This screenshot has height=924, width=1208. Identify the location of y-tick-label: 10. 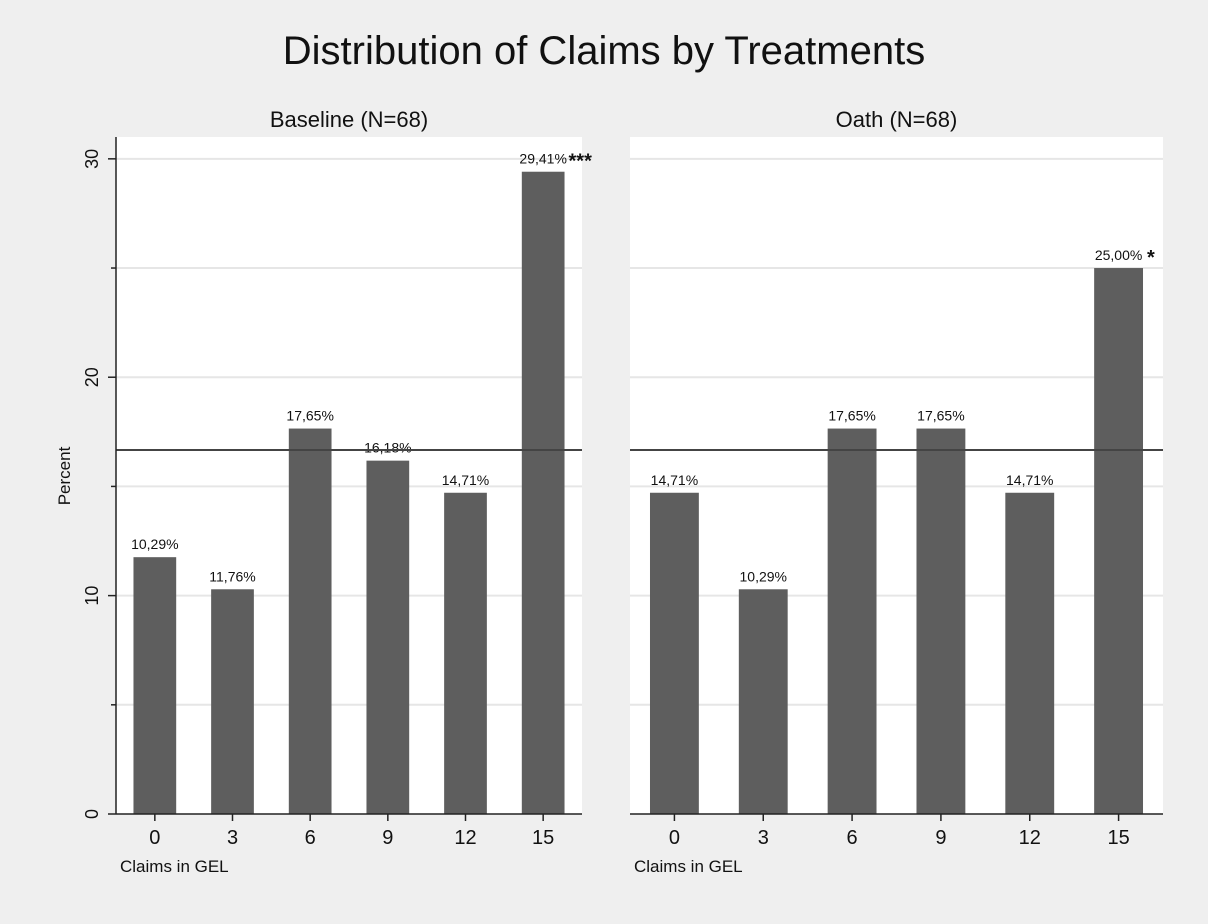
(92, 596).